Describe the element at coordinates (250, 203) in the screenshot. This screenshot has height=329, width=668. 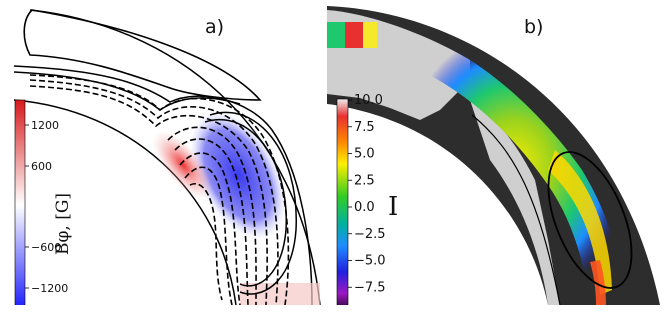
I see `loop-contours` at that location.